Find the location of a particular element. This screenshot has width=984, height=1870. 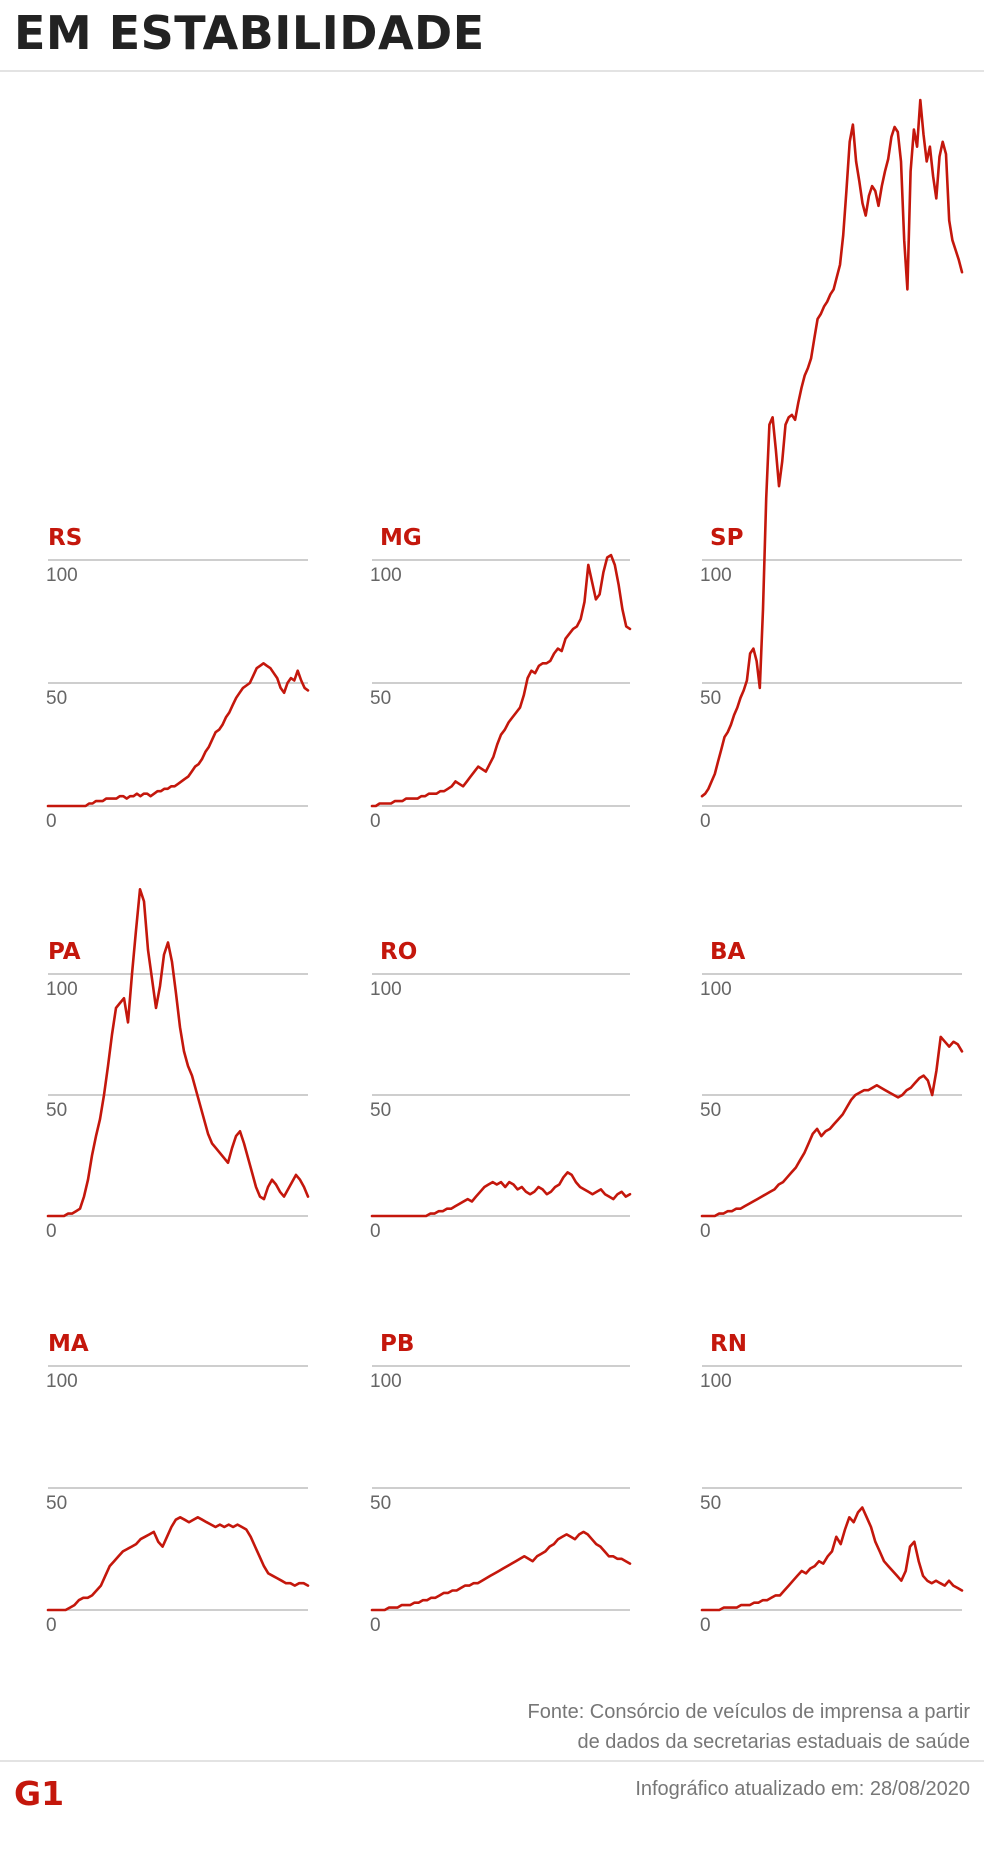

footer-divider is located at coordinates (492, 1761).